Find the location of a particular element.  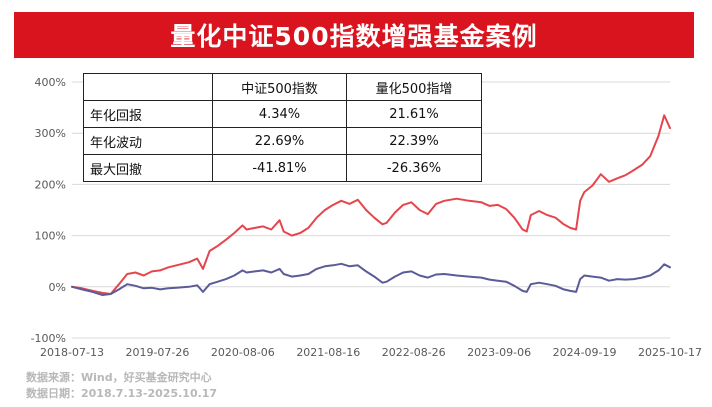

table-header-cell: 中证500指数 is located at coordinates (279, 87).